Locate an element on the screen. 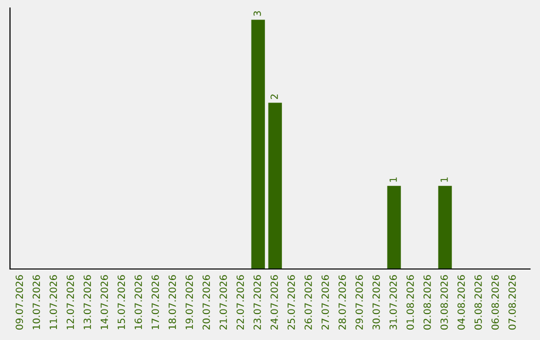 Image resolution: width=540 pixels, height=340 pixels. x-tick-label: 25.07.2026 is located at coordinates (291, 302).